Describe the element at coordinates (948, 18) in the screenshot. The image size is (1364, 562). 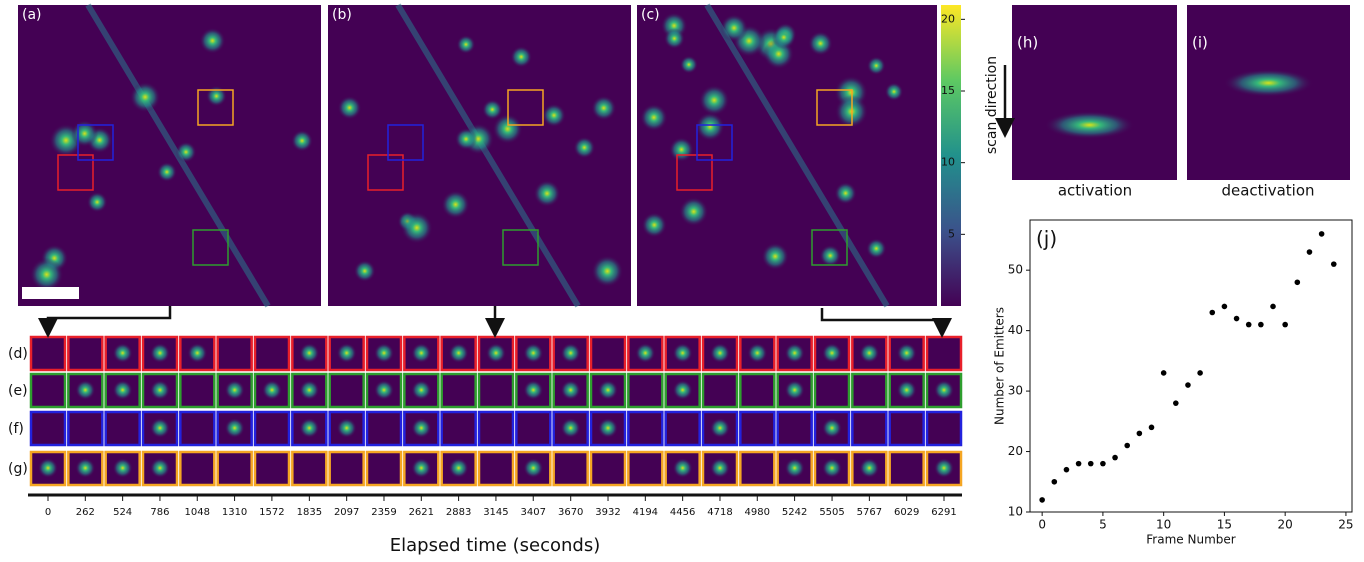
I see `colorbar-tick-label: 20` at that location.